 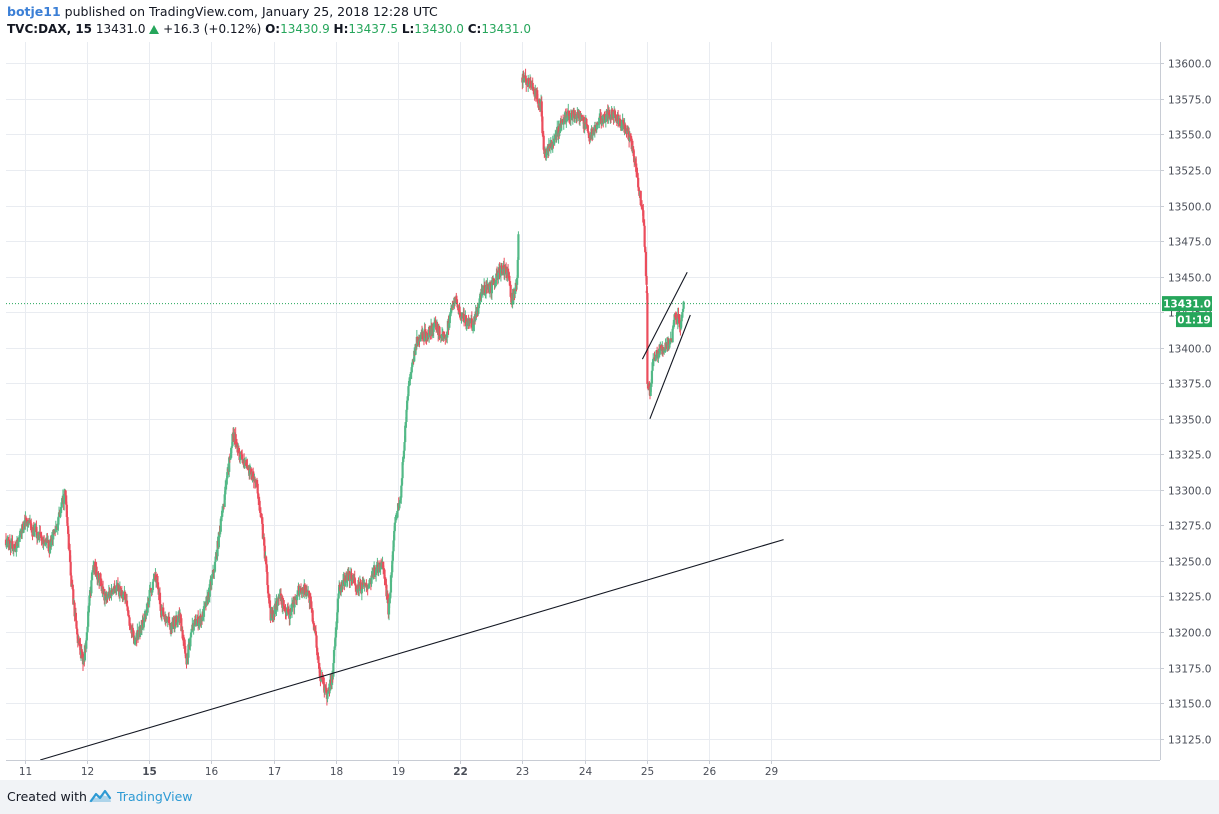 I want to click on symbol-label: TVC:DAX, 15, so click(x=50, y=29).